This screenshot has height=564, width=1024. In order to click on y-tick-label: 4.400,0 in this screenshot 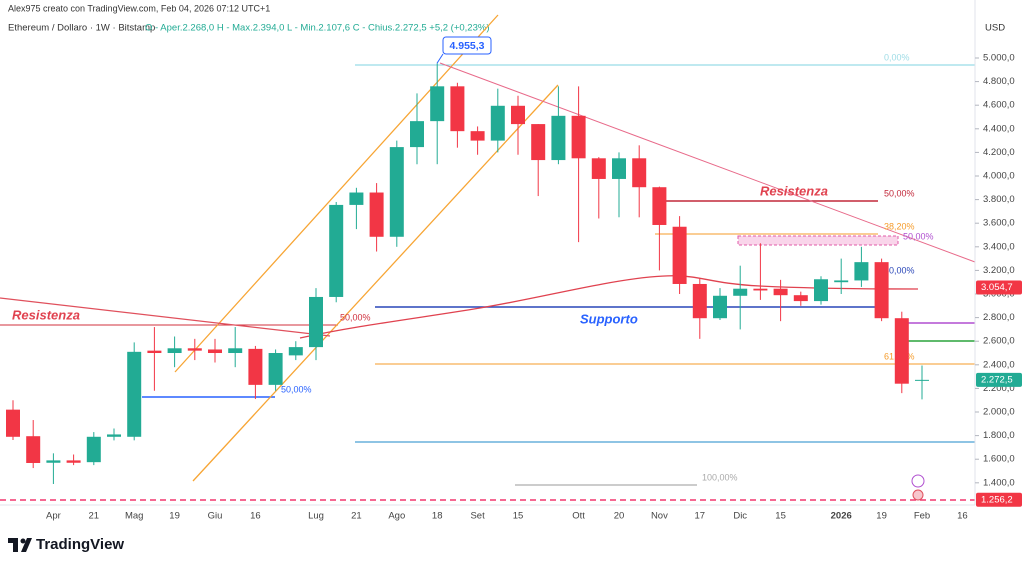, I will do `click(999, 128)`.